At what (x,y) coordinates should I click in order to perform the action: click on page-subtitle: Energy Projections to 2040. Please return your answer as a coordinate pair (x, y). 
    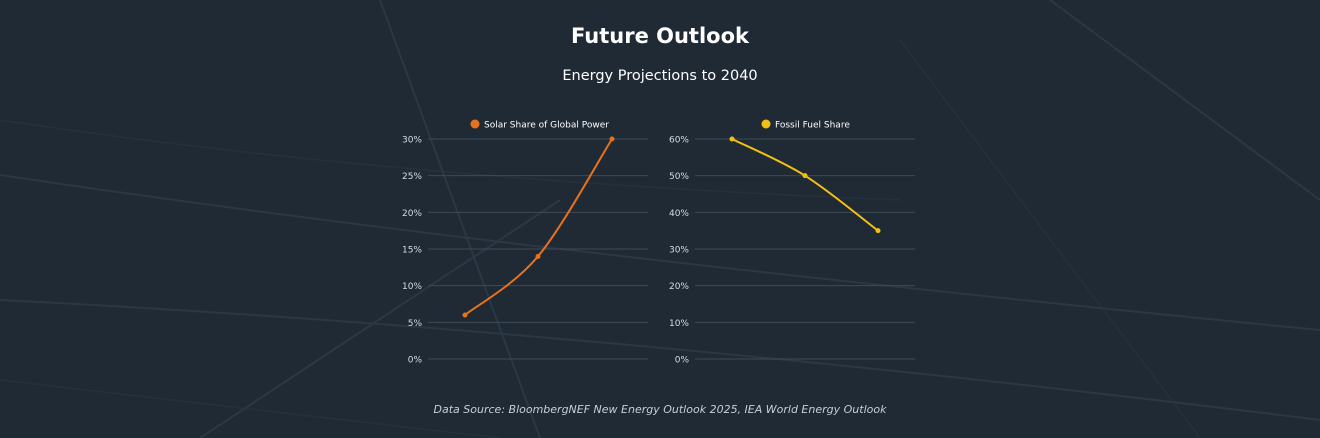
    Looking at the image, I should click on (660, 76).